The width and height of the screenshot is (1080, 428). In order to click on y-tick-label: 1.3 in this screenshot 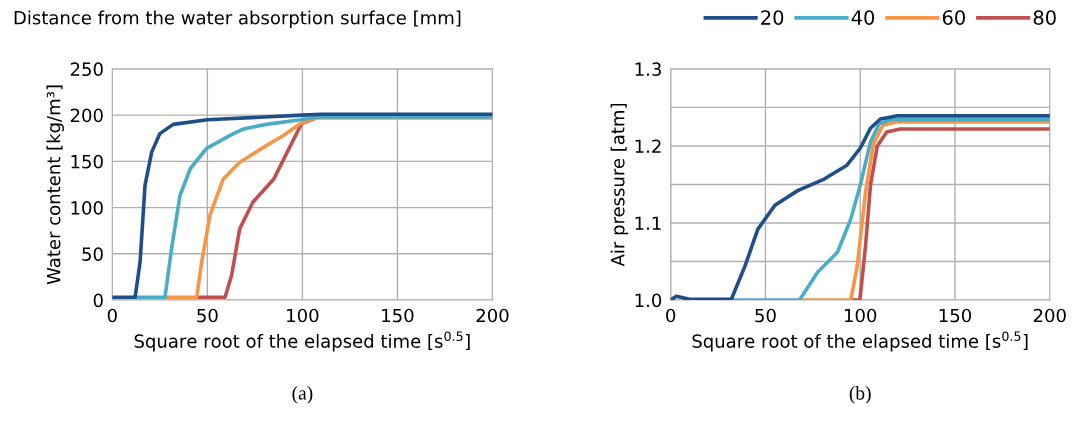, I will do `click(648, 69)`.